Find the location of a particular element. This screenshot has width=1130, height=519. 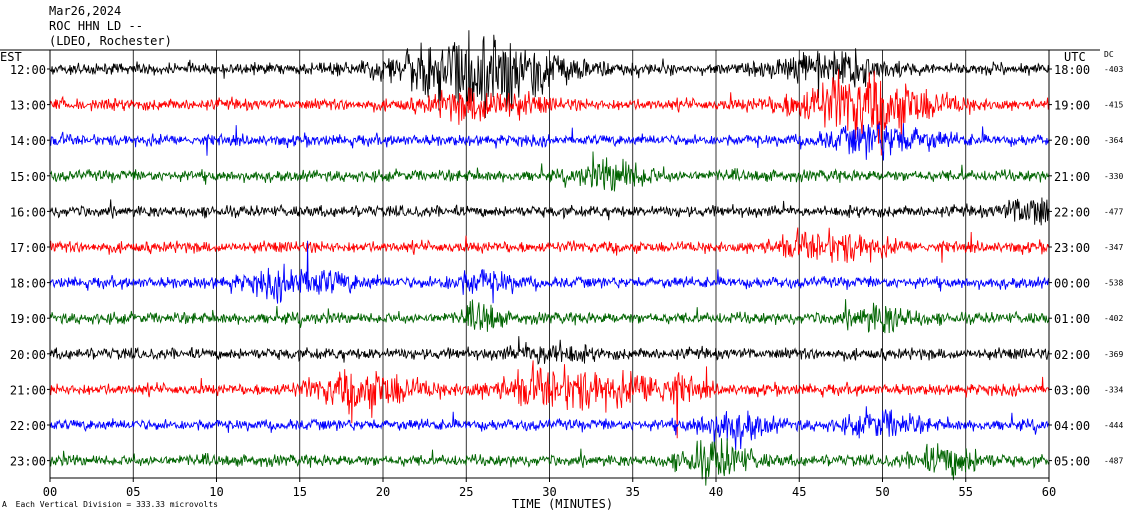

header-station: ROC HHN LD -- is located at coordinates (96, 26).